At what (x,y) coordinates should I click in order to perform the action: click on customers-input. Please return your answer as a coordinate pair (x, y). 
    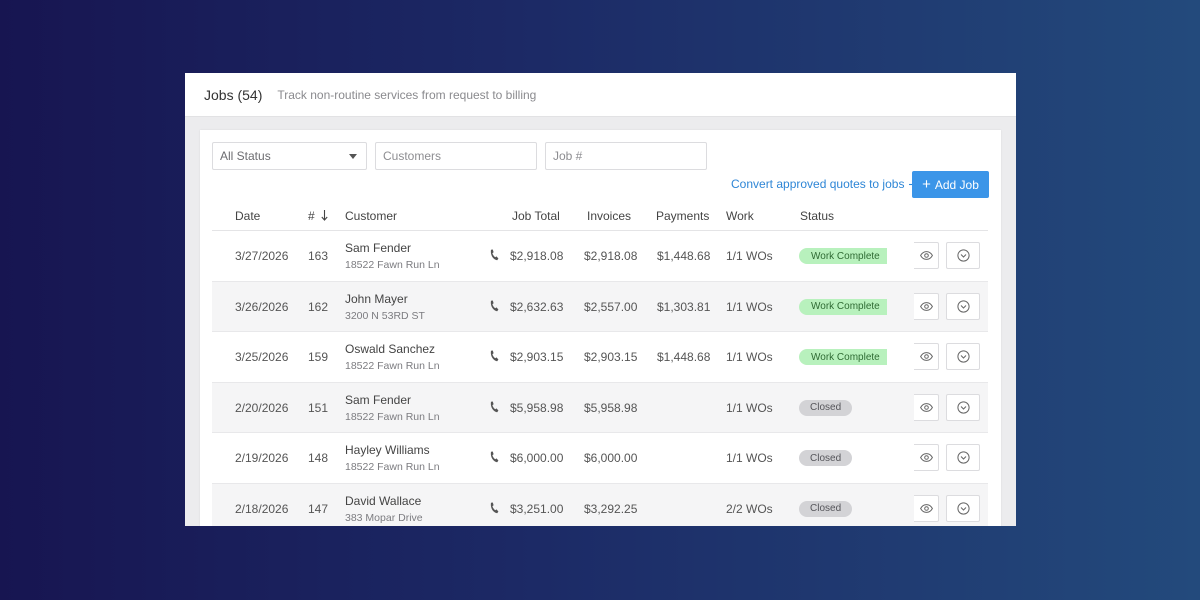
    Looking at the image, I should click on (456, 156).